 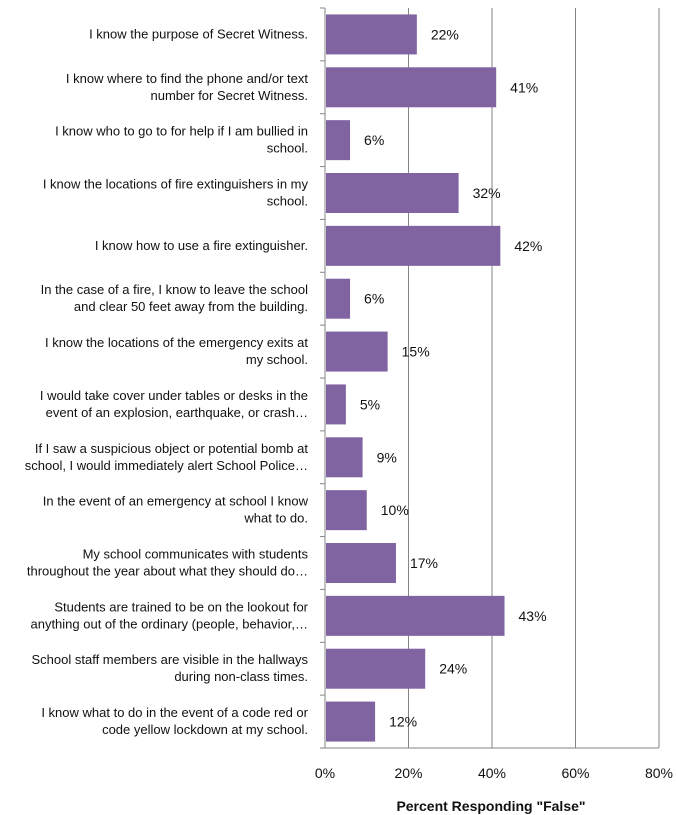 I want to click on category-label: I know how to use a fire extinguisher., so click(x=201, y=245).